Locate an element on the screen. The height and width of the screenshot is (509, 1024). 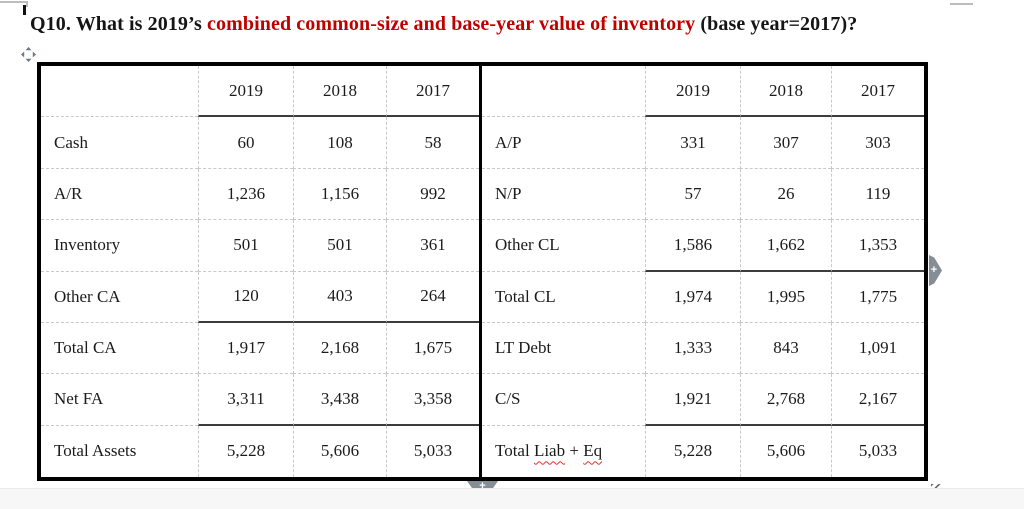
value-cell: 1,995 is located at coordinates (785, 297).